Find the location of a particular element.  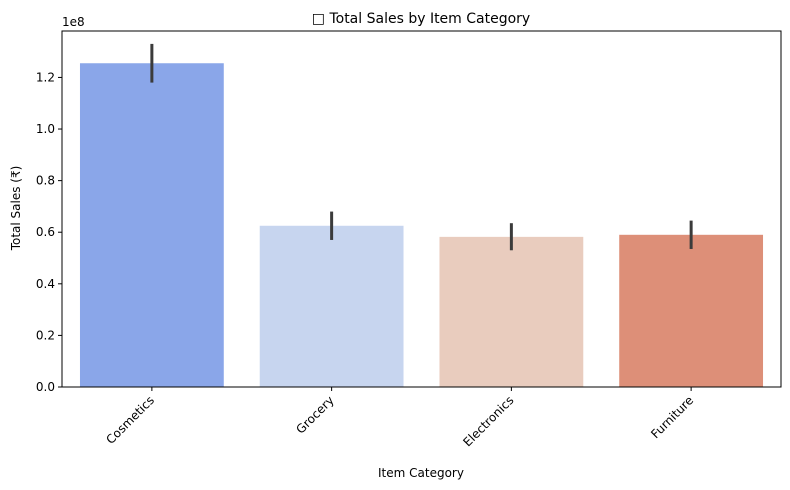

bar-furniture is located at coordinates (691, 310).